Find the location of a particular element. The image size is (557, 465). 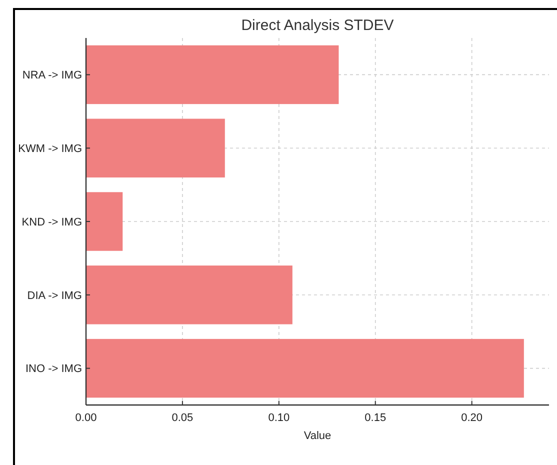

y-tick-label: KND -> IMG is located at coordinates (52, 222).